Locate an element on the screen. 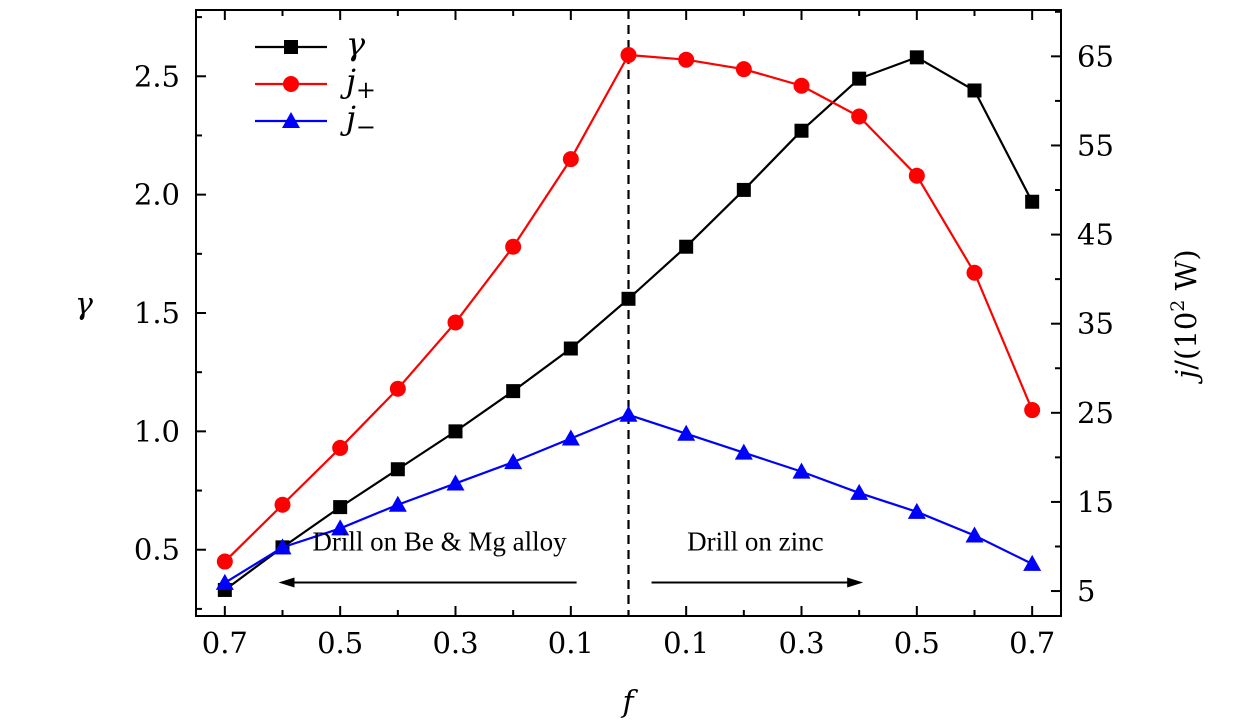  y-right-tick-label: 25 is located at coordinates (1095, 413).